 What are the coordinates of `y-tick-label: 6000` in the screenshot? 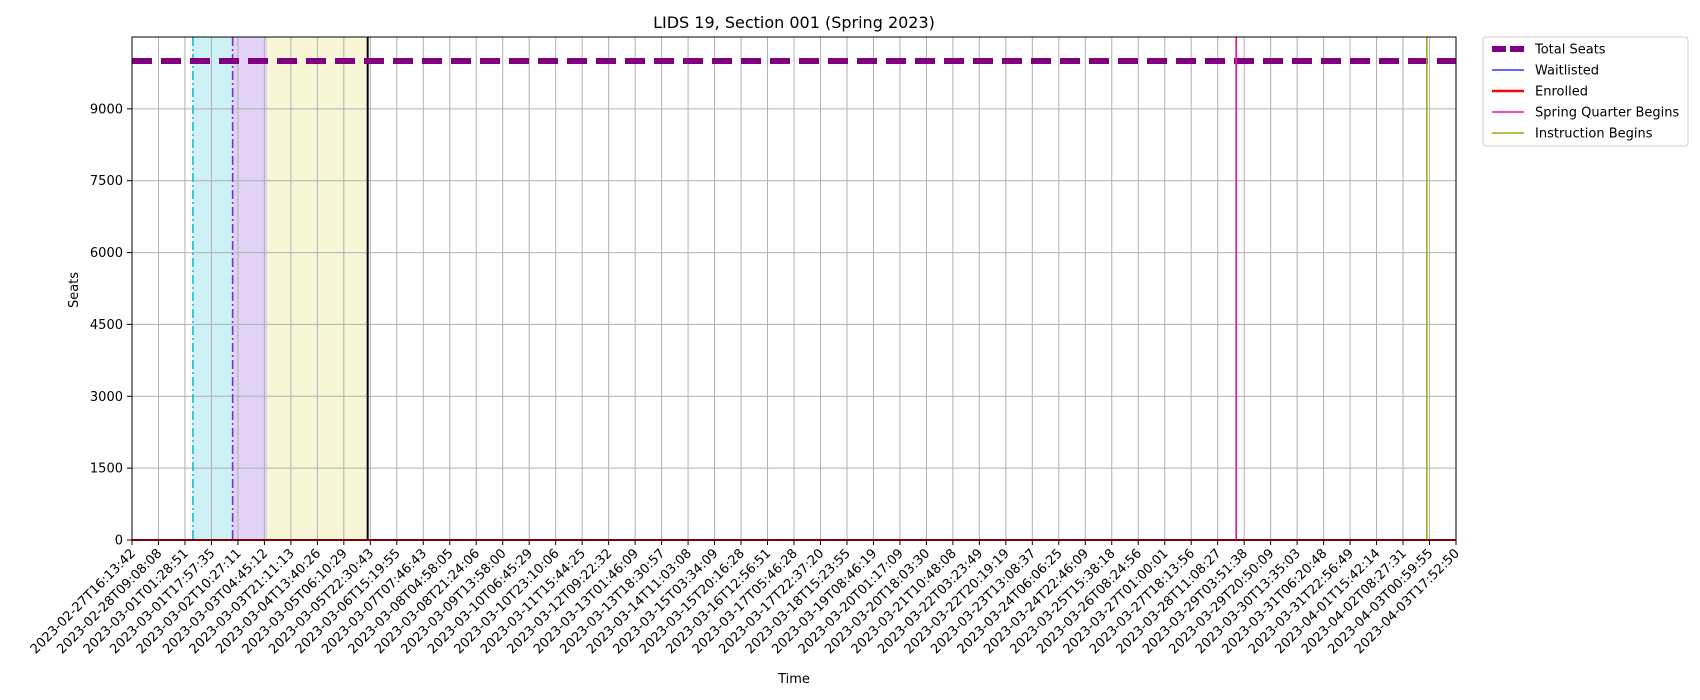 It's located at (106, 253).